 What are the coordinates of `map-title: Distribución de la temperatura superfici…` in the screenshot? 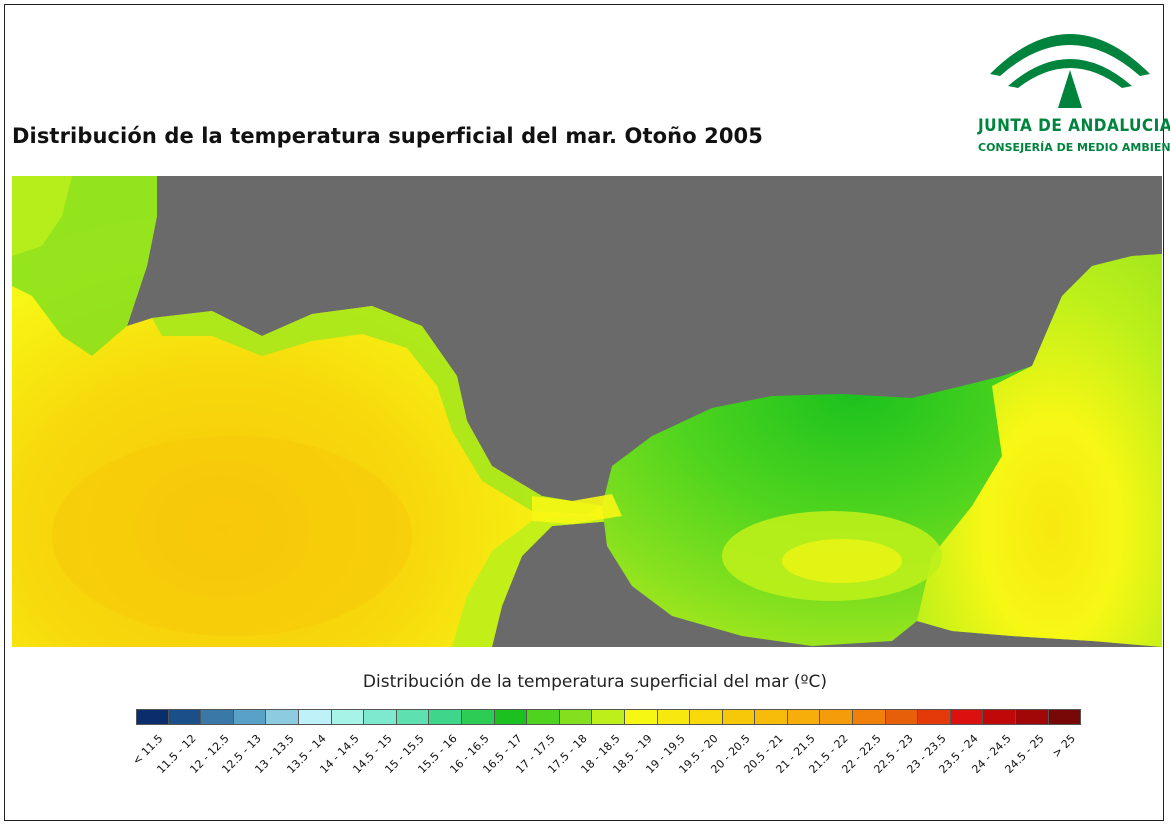 It's located at (387, 136).